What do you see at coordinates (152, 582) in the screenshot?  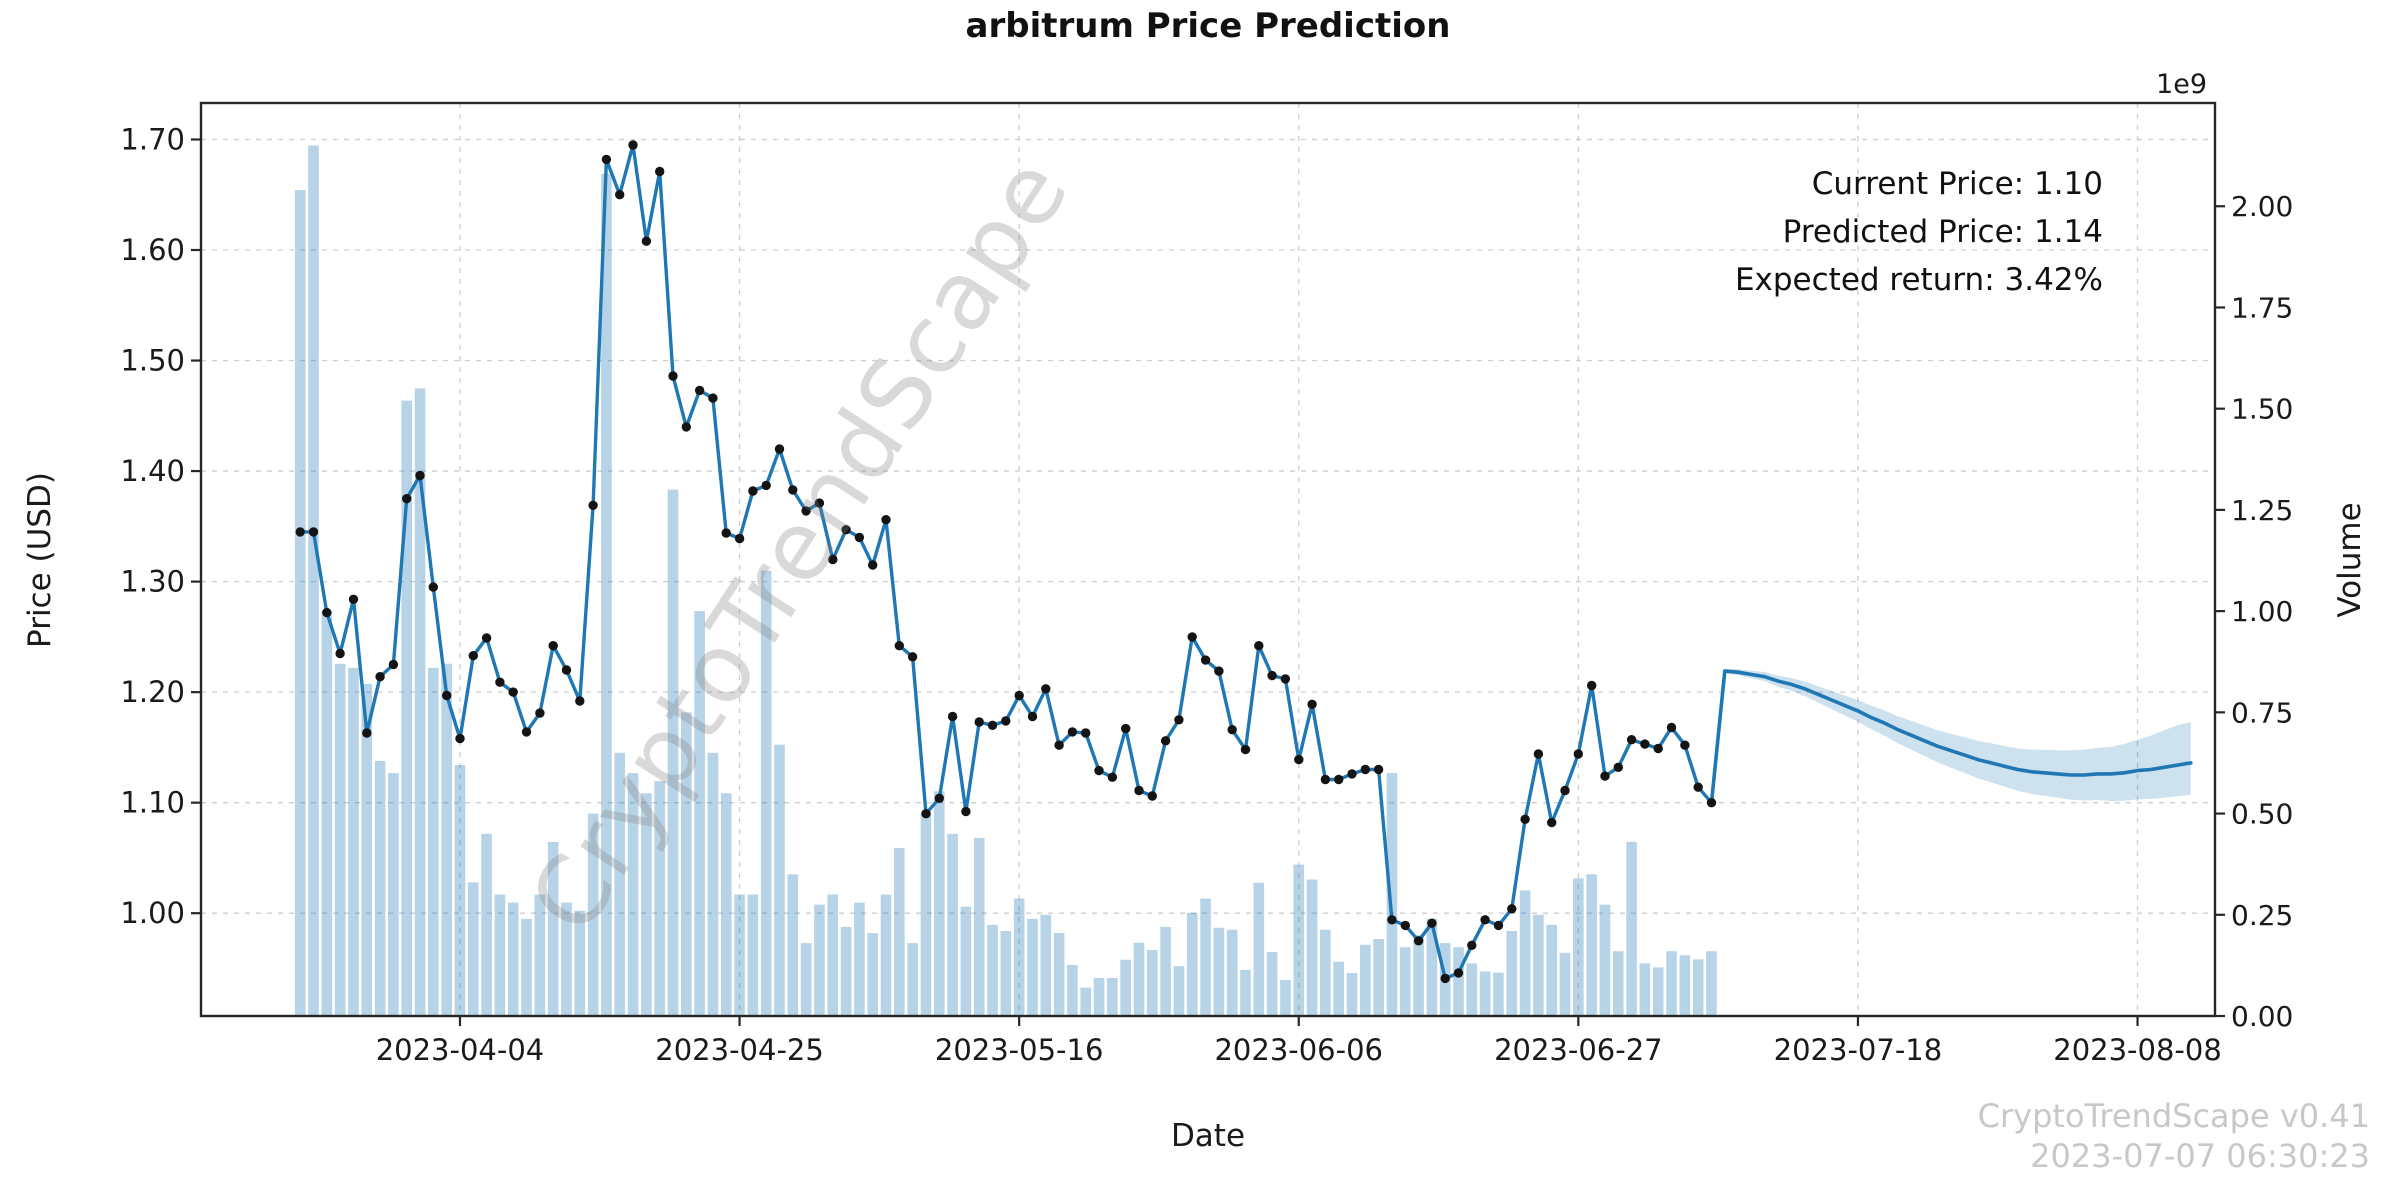 I see `y-tick-label-left: 1.30` at bounding box center [152, 582].